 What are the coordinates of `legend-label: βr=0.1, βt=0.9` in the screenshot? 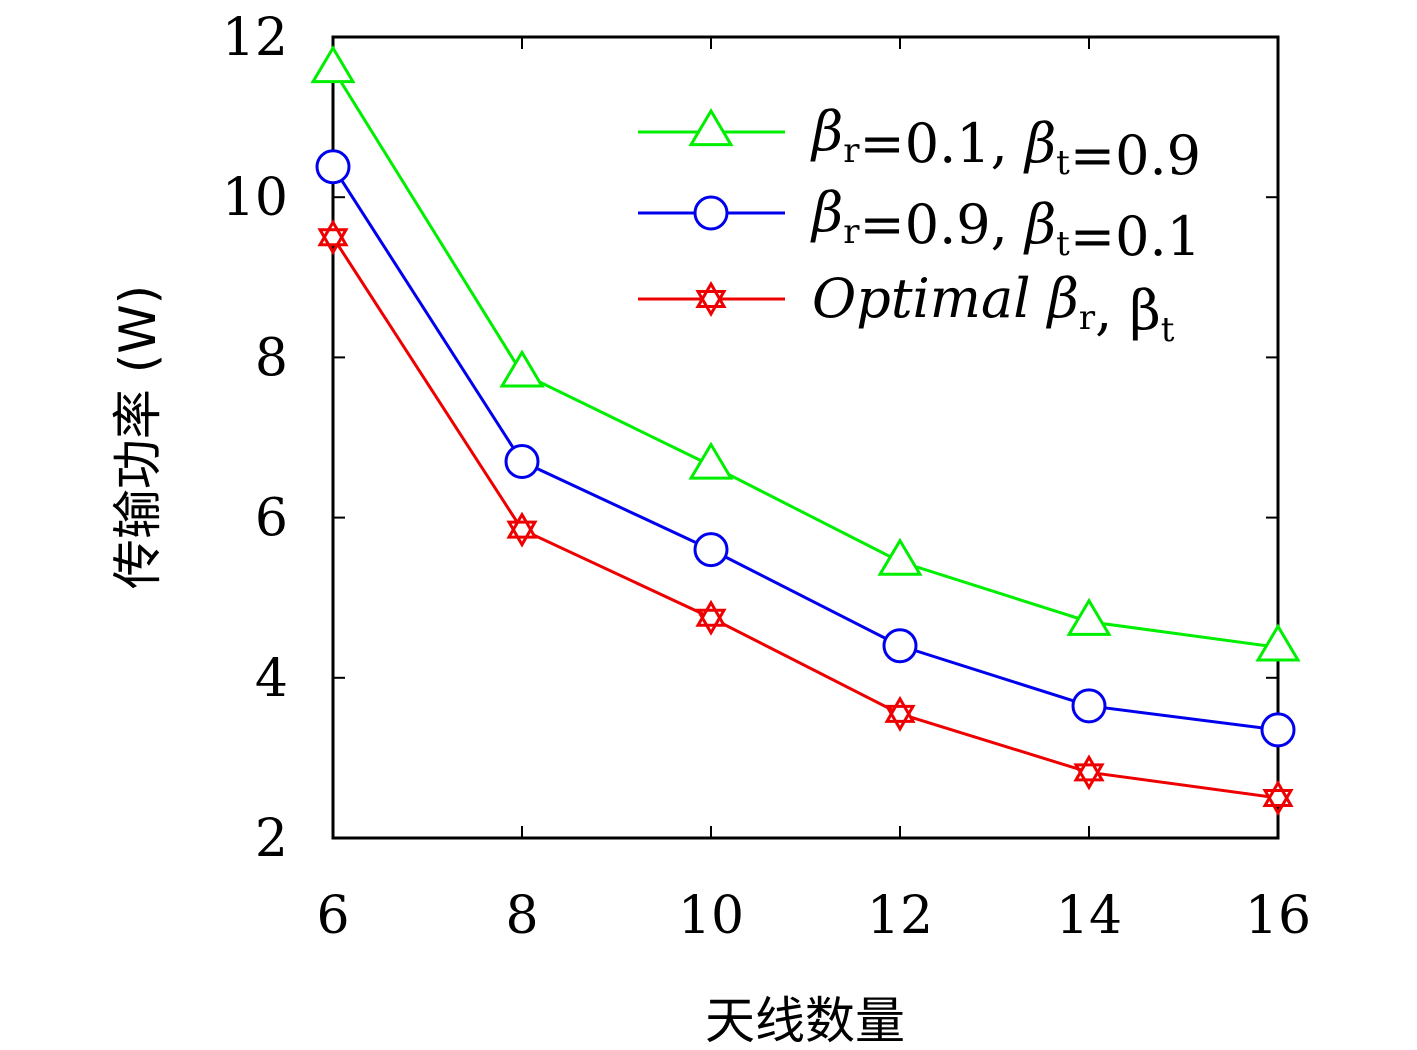 It's located at (1005, 143).